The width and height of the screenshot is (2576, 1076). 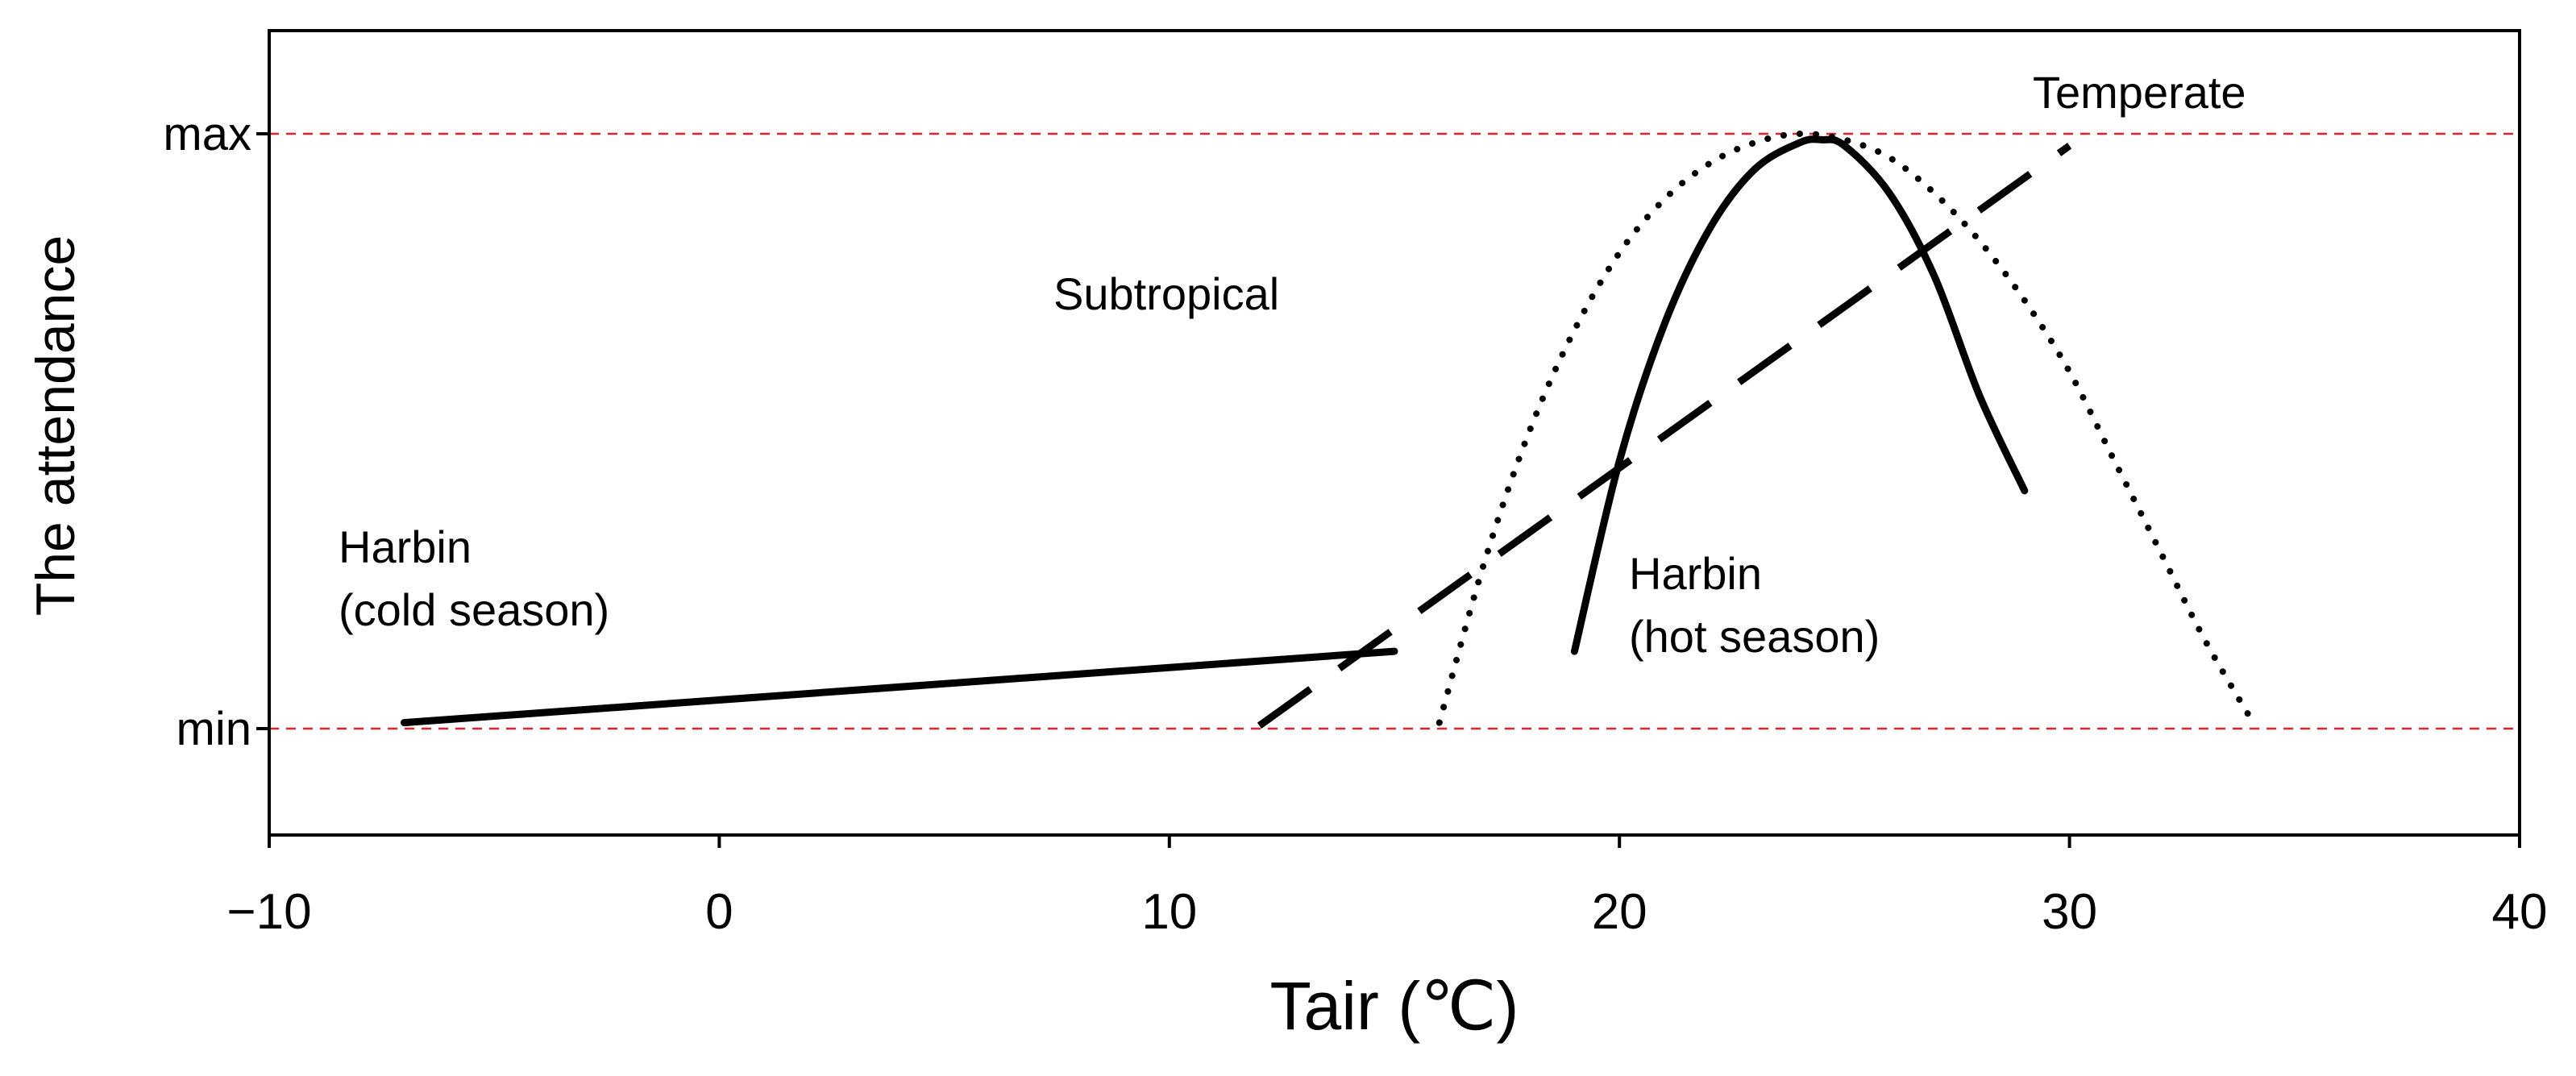 I want to click on x-tick-label: 20, so click(x=1619, y=912).